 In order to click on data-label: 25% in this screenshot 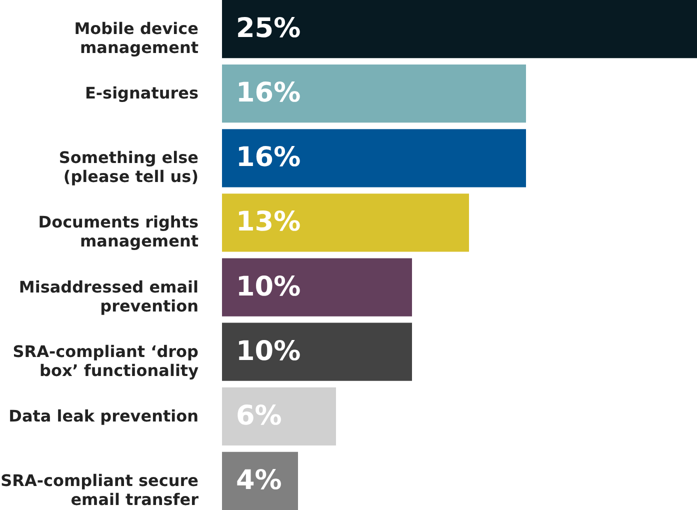, I will do `click(268, 28)`.